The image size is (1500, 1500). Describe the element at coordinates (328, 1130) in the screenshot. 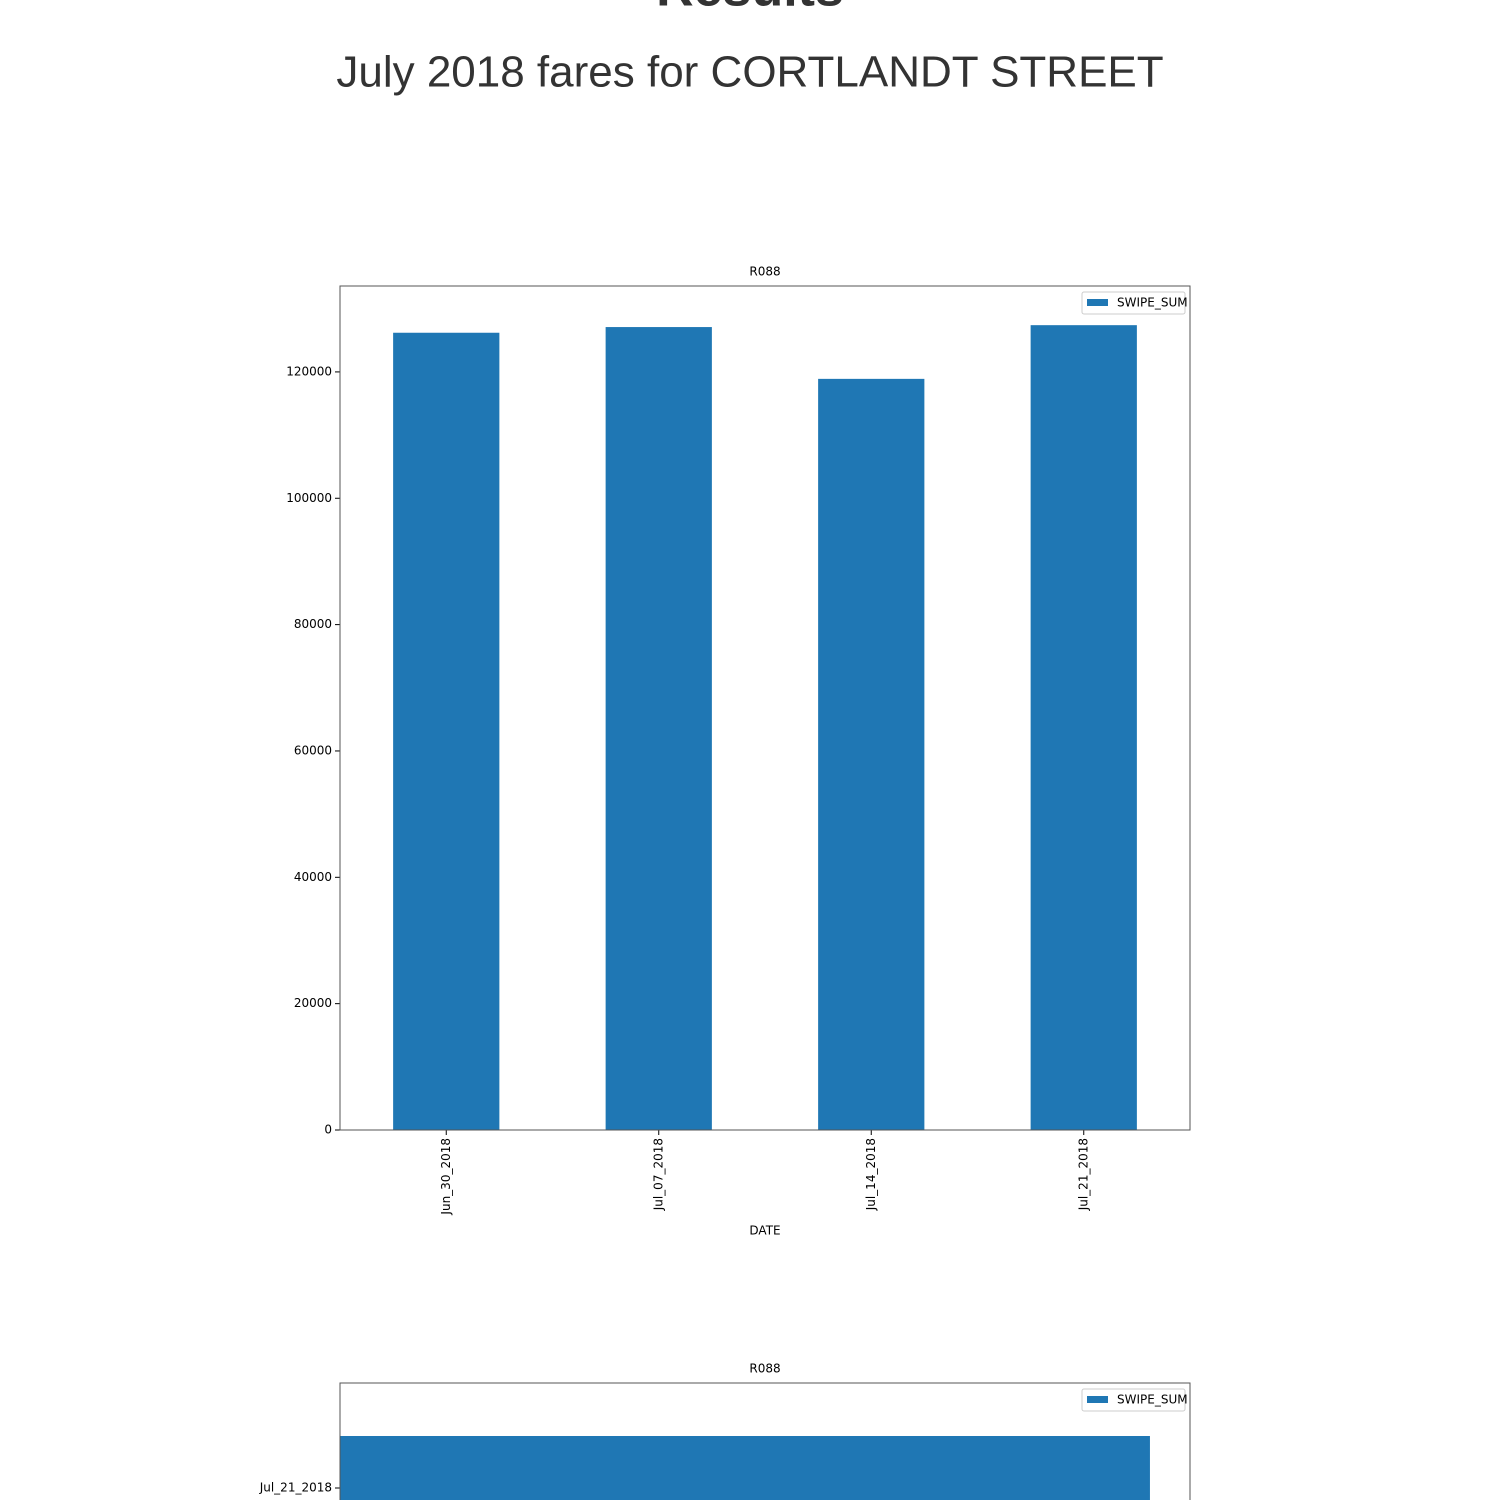

I see `y-tick-label: 0` at that location.